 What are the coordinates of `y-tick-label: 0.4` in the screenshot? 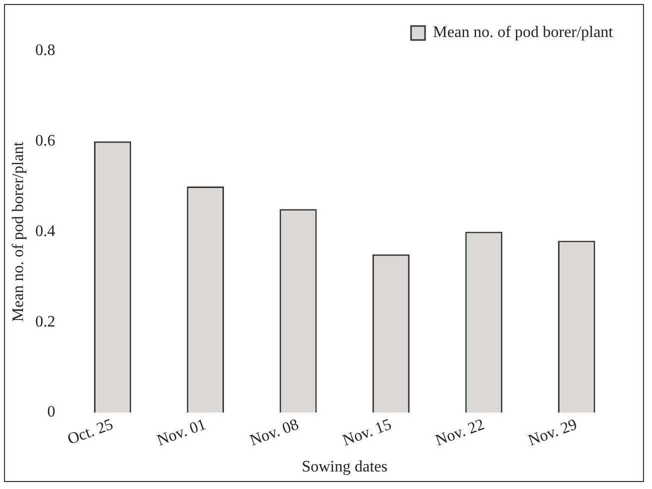 It's located at (45, 231).